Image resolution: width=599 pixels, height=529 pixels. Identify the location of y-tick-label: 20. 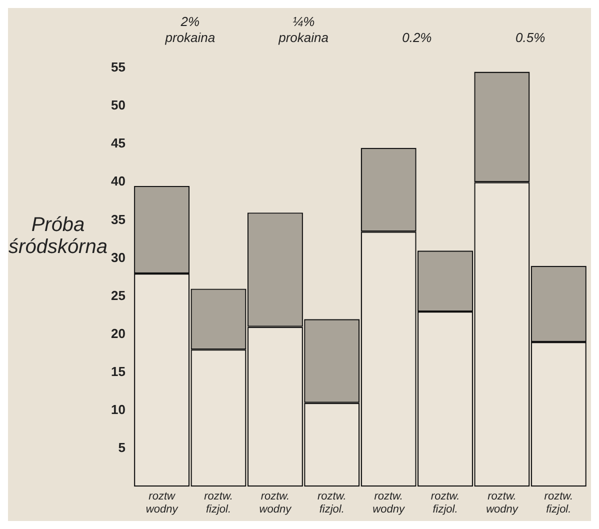
(118, 333).